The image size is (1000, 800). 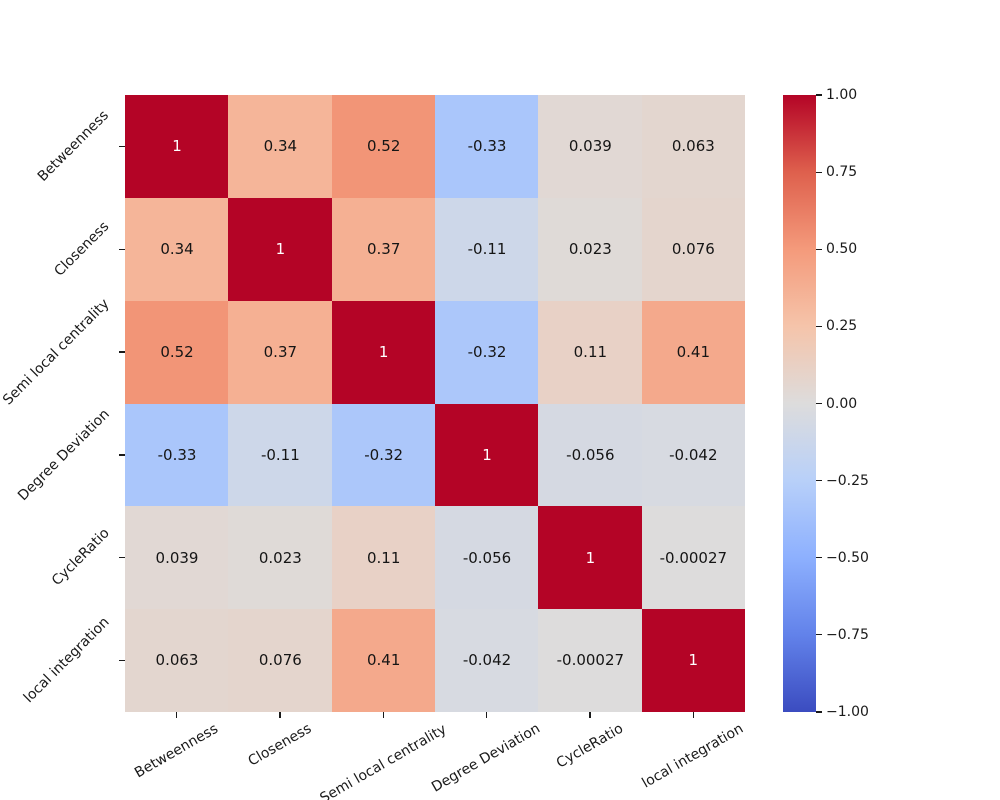 What do you see at coordinates (842, 95) in the screenshot?
I see `colorbar-tick-label: 1.00` at bounding box center [842, 95].